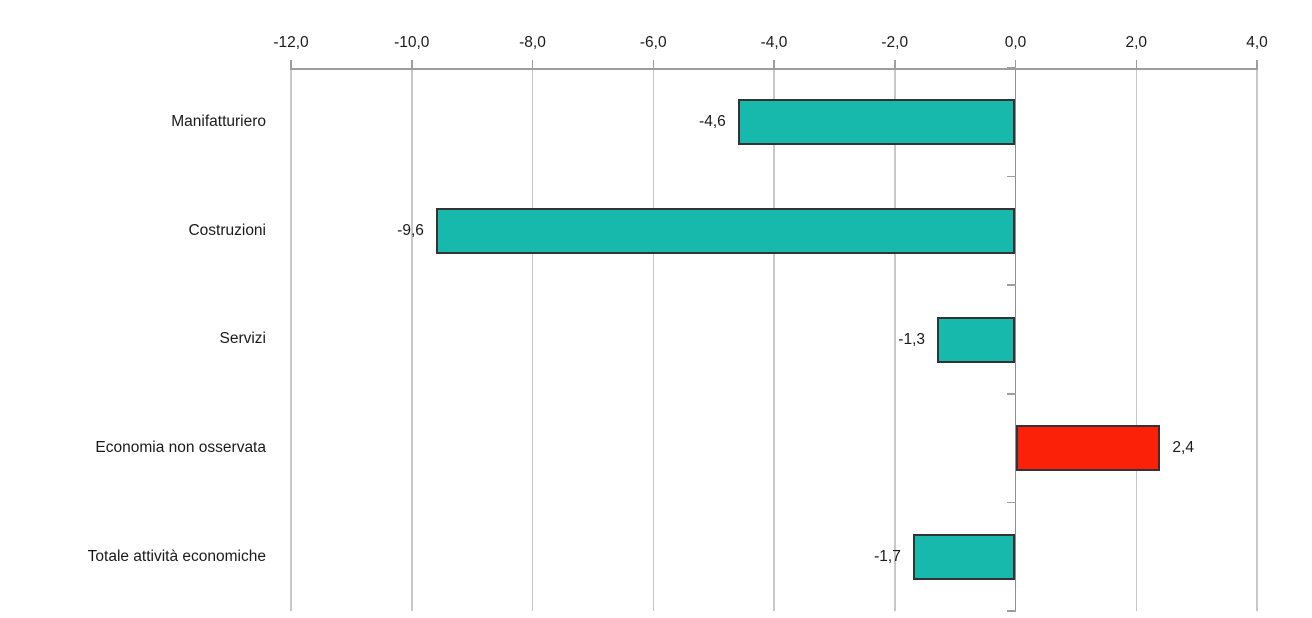 This screenshot has height=618, width=1312. What do you see at coordinates (532, 42) in the screenshot?
I see `x-tick-label: -8,0` at bounding box center [532, 42].